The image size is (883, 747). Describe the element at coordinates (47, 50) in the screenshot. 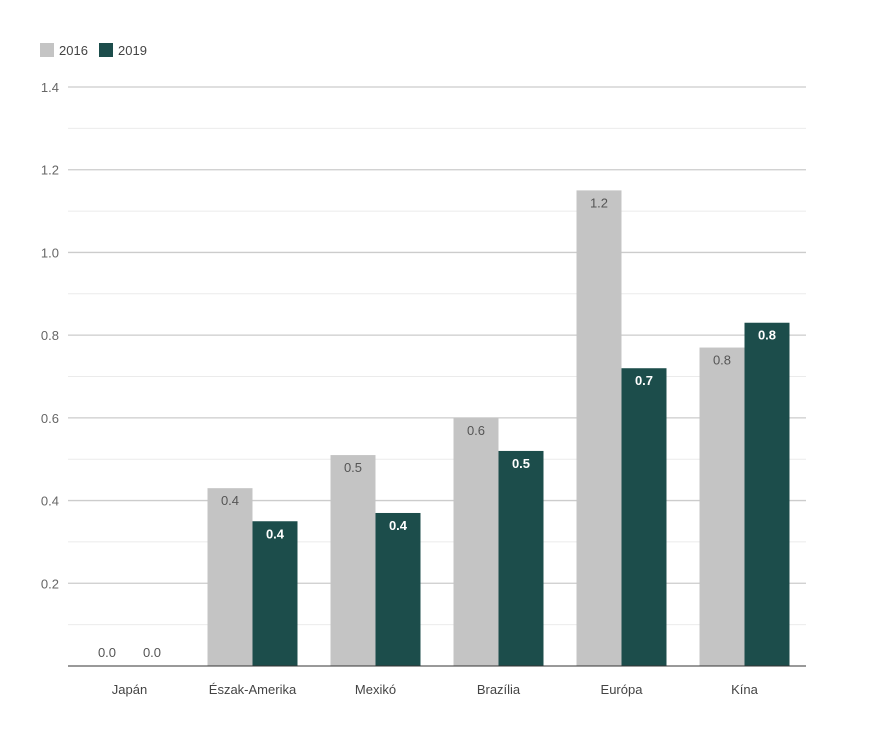

I see `legend-swatch-2016` at that location.